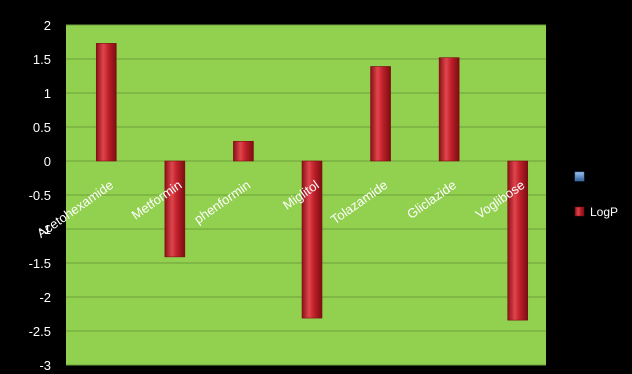  I want to click on y-tick-label: 1.5, so click(42, 59).